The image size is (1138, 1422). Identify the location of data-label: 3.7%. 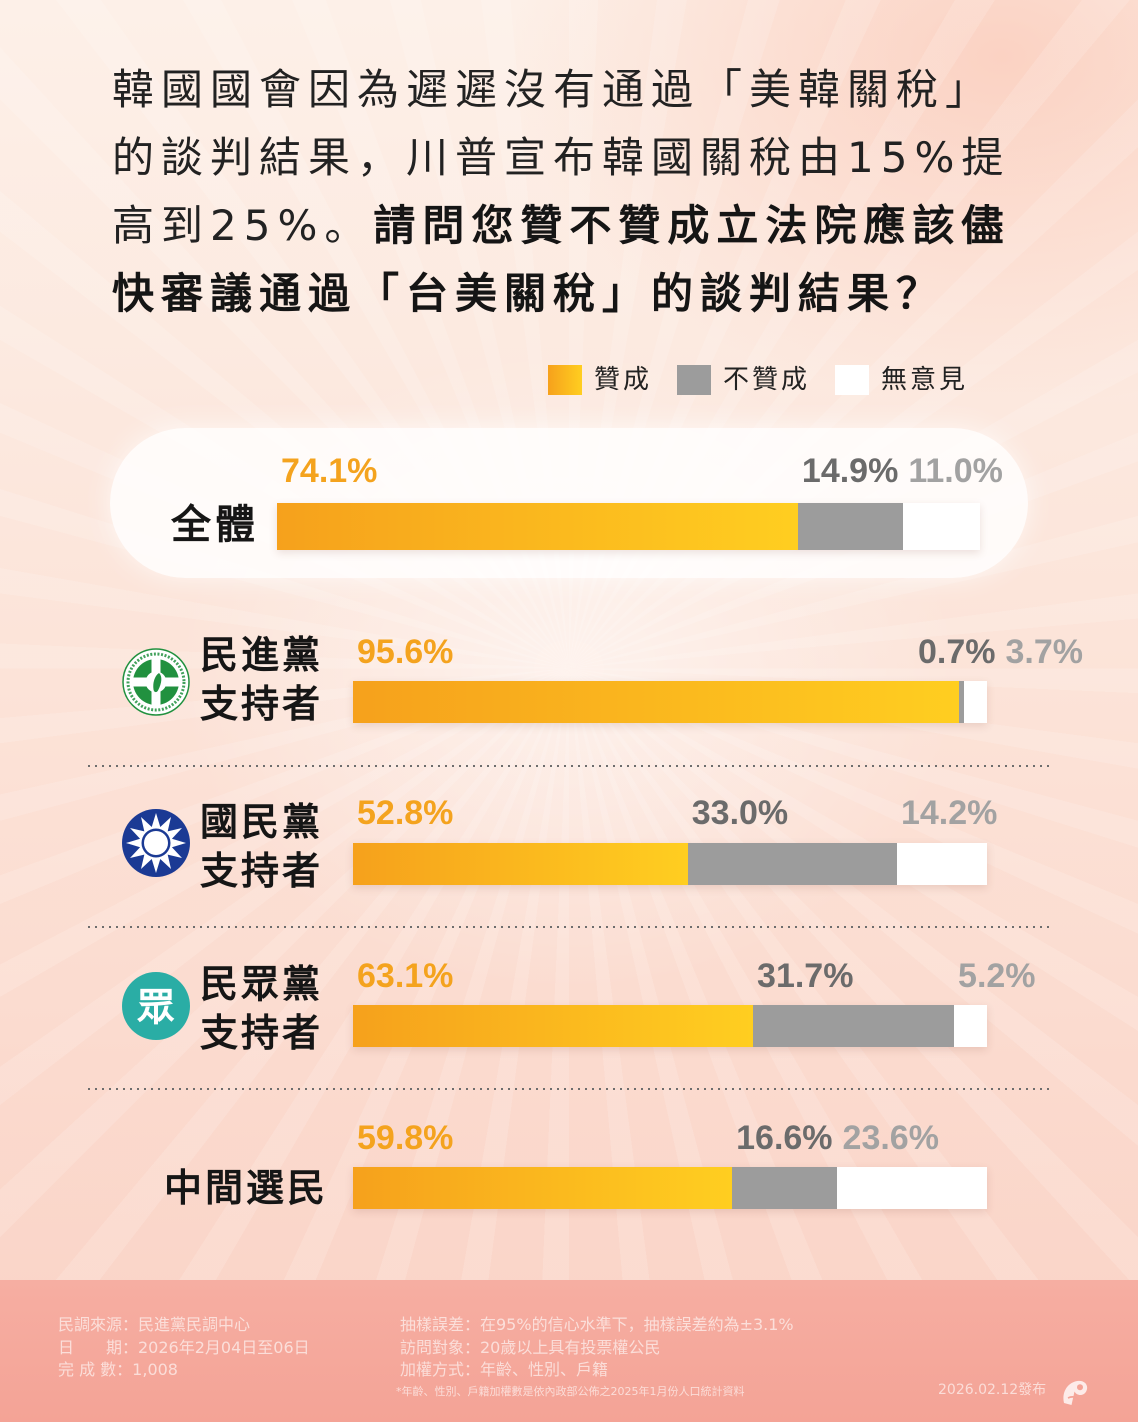
(1044, 652).